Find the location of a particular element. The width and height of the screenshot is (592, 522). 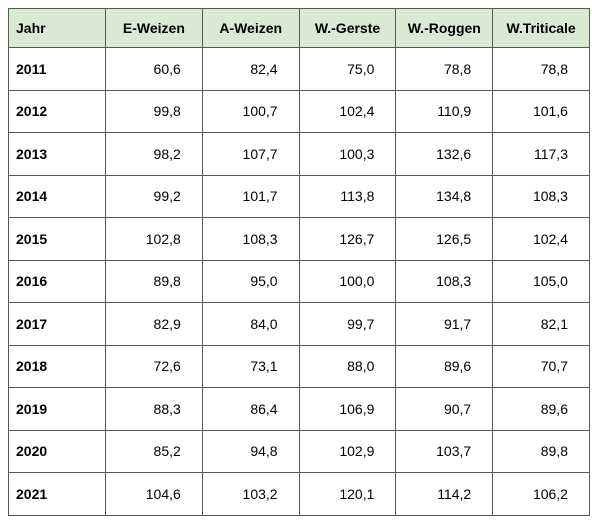

table-row: 2013 98,2 107,7 100,3 132,6 117,3 is located at coordinates (299, 154).